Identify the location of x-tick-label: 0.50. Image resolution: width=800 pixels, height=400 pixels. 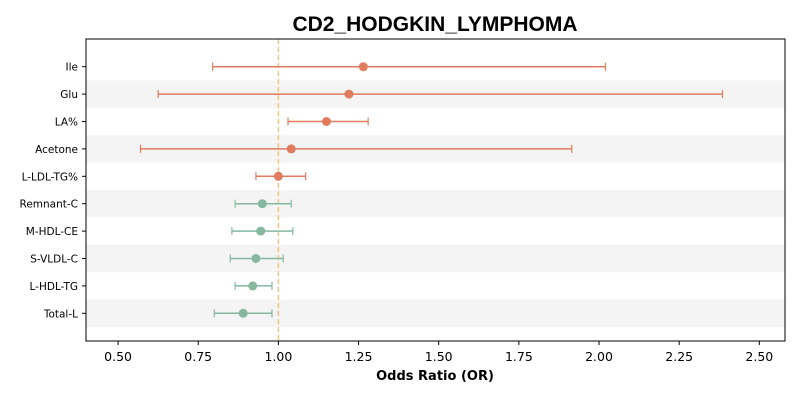
(118, 356).